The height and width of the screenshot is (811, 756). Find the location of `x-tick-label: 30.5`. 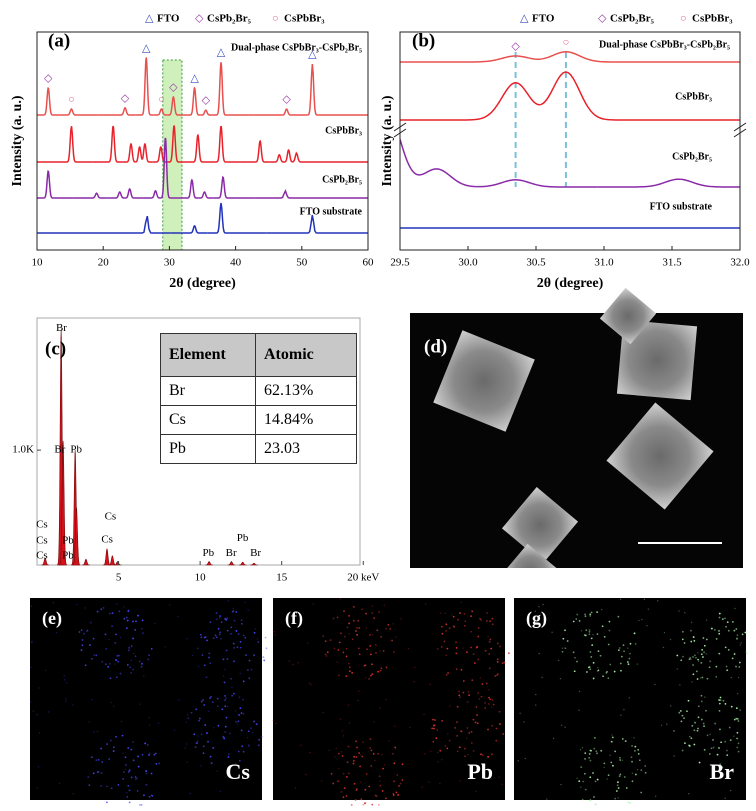

x-tick-label: 30.5 is located at coordinates (536, 263).